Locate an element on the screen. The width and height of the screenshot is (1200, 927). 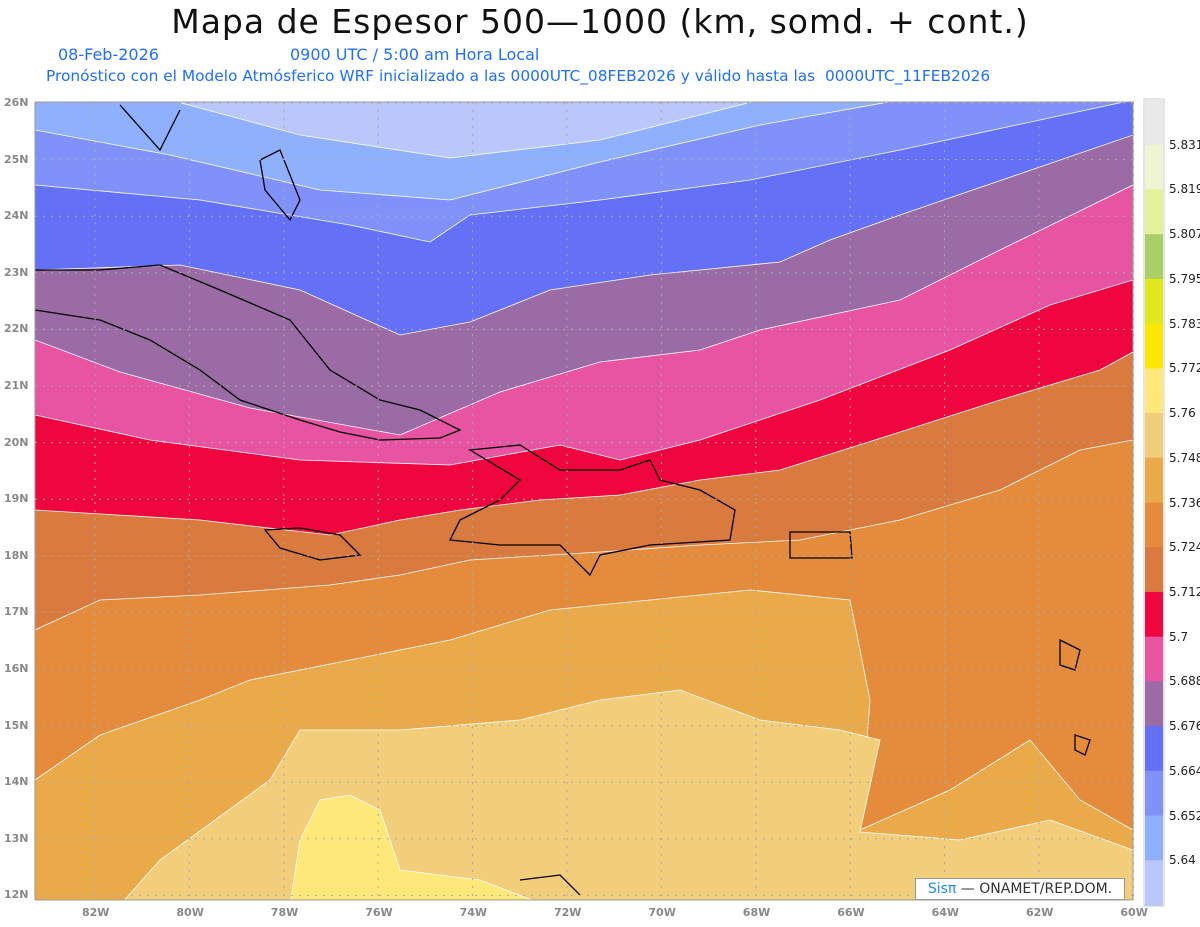
lat-label: 24N is located at coordinates (16, 216).